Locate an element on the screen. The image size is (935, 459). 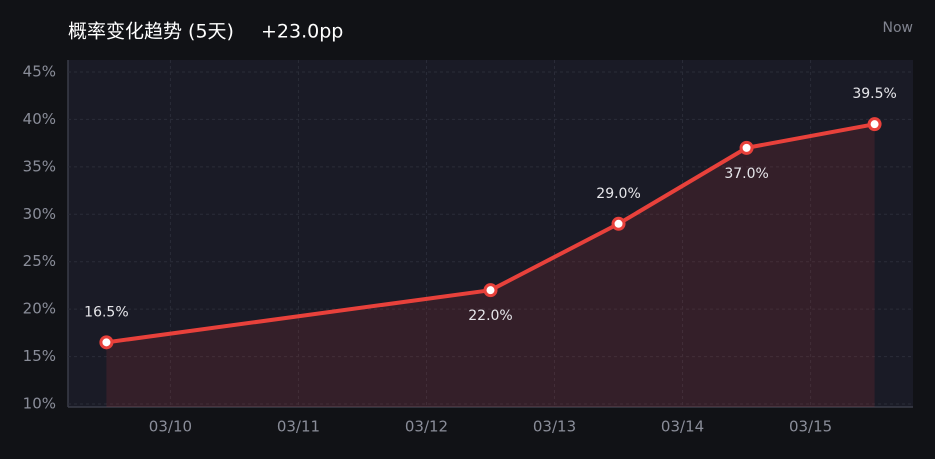
change-label: +23.0pp is located at coordinates (302, 32).